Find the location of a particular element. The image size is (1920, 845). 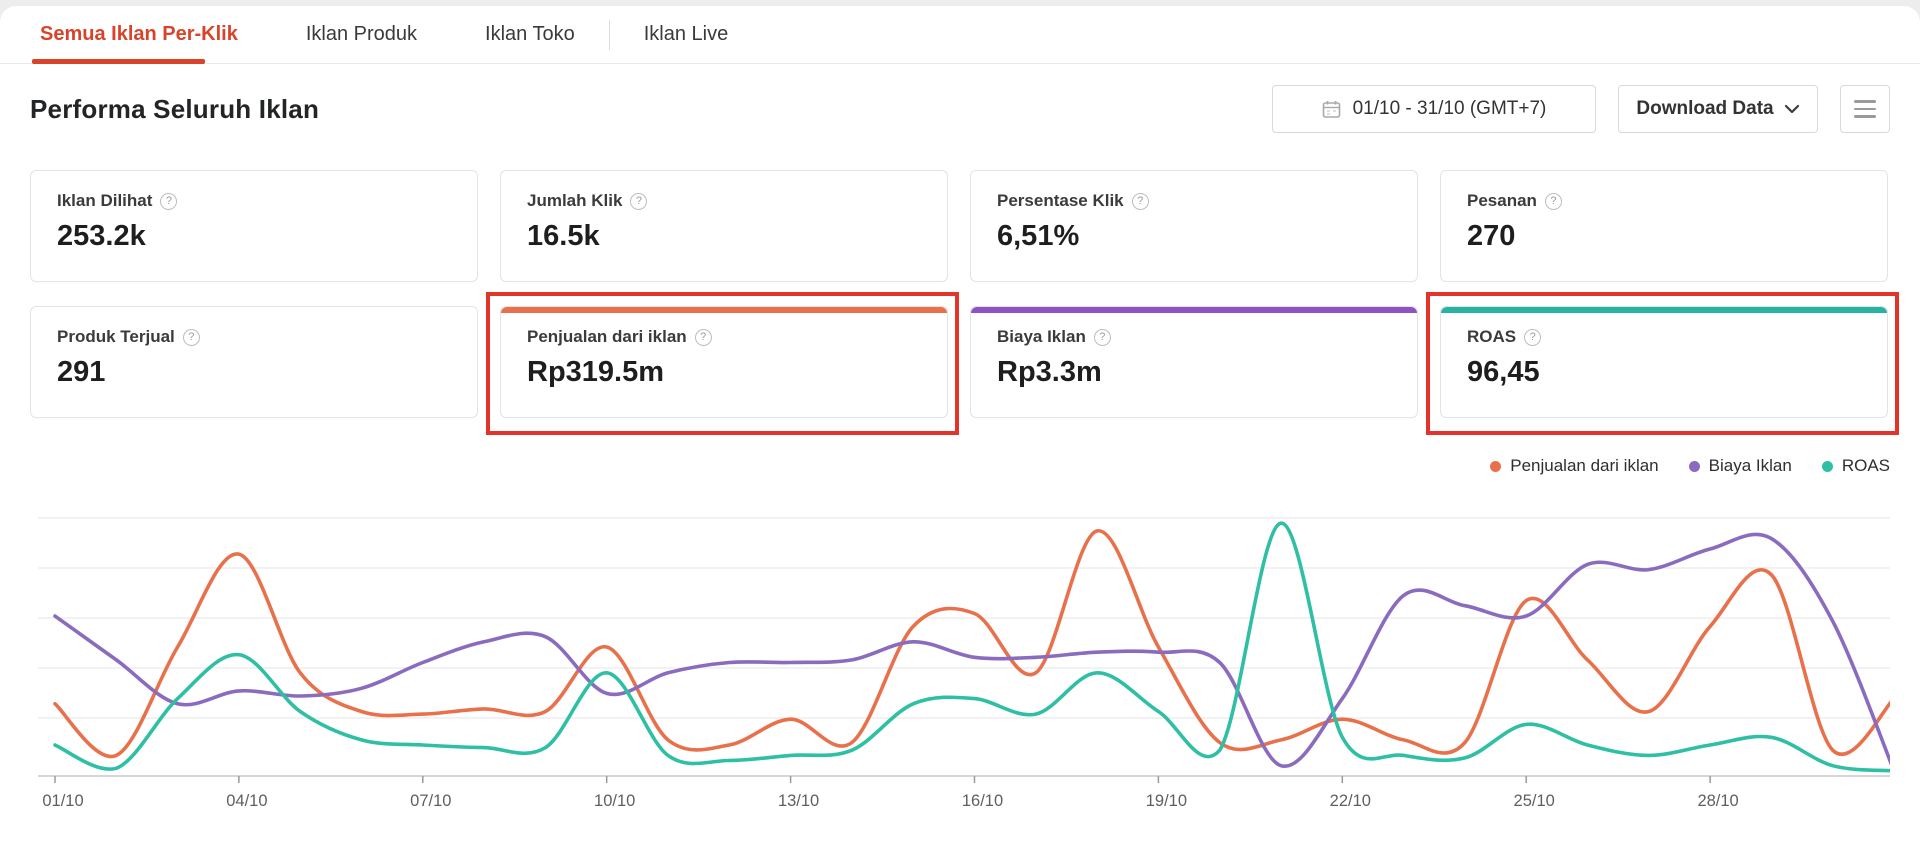

calendar-icon is located at coordinates (1331, 109).